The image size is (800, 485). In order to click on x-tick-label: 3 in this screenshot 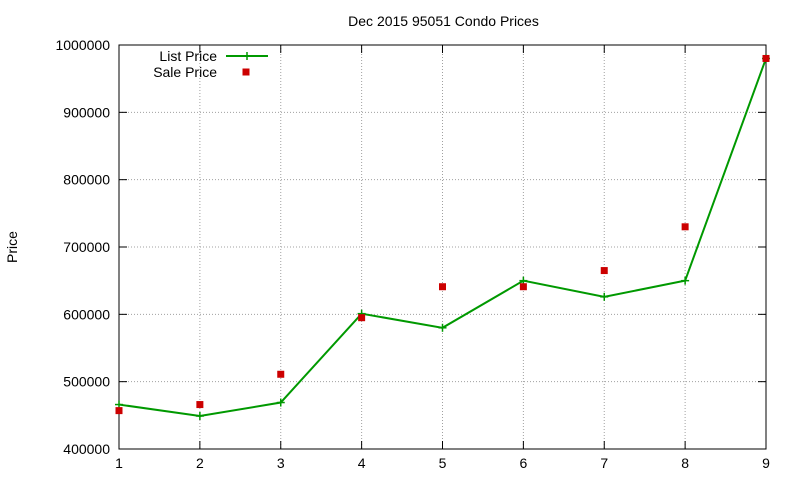, I will do `click(281, 463)`.